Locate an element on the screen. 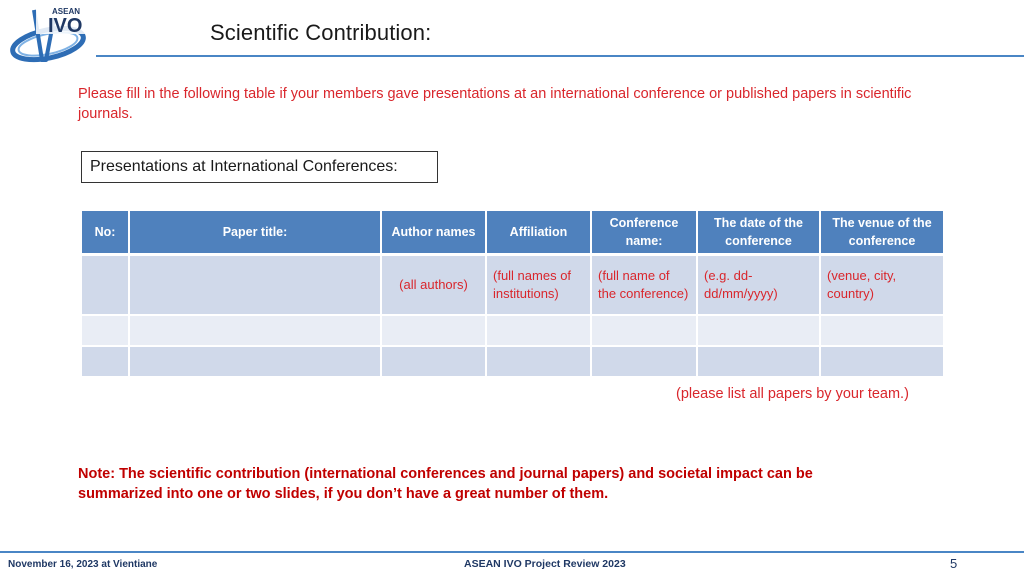 Image resolution: width=1024 pixels, height=576 pixels. table-cell: (full name of the conference) is located at coordinates (644, 285).